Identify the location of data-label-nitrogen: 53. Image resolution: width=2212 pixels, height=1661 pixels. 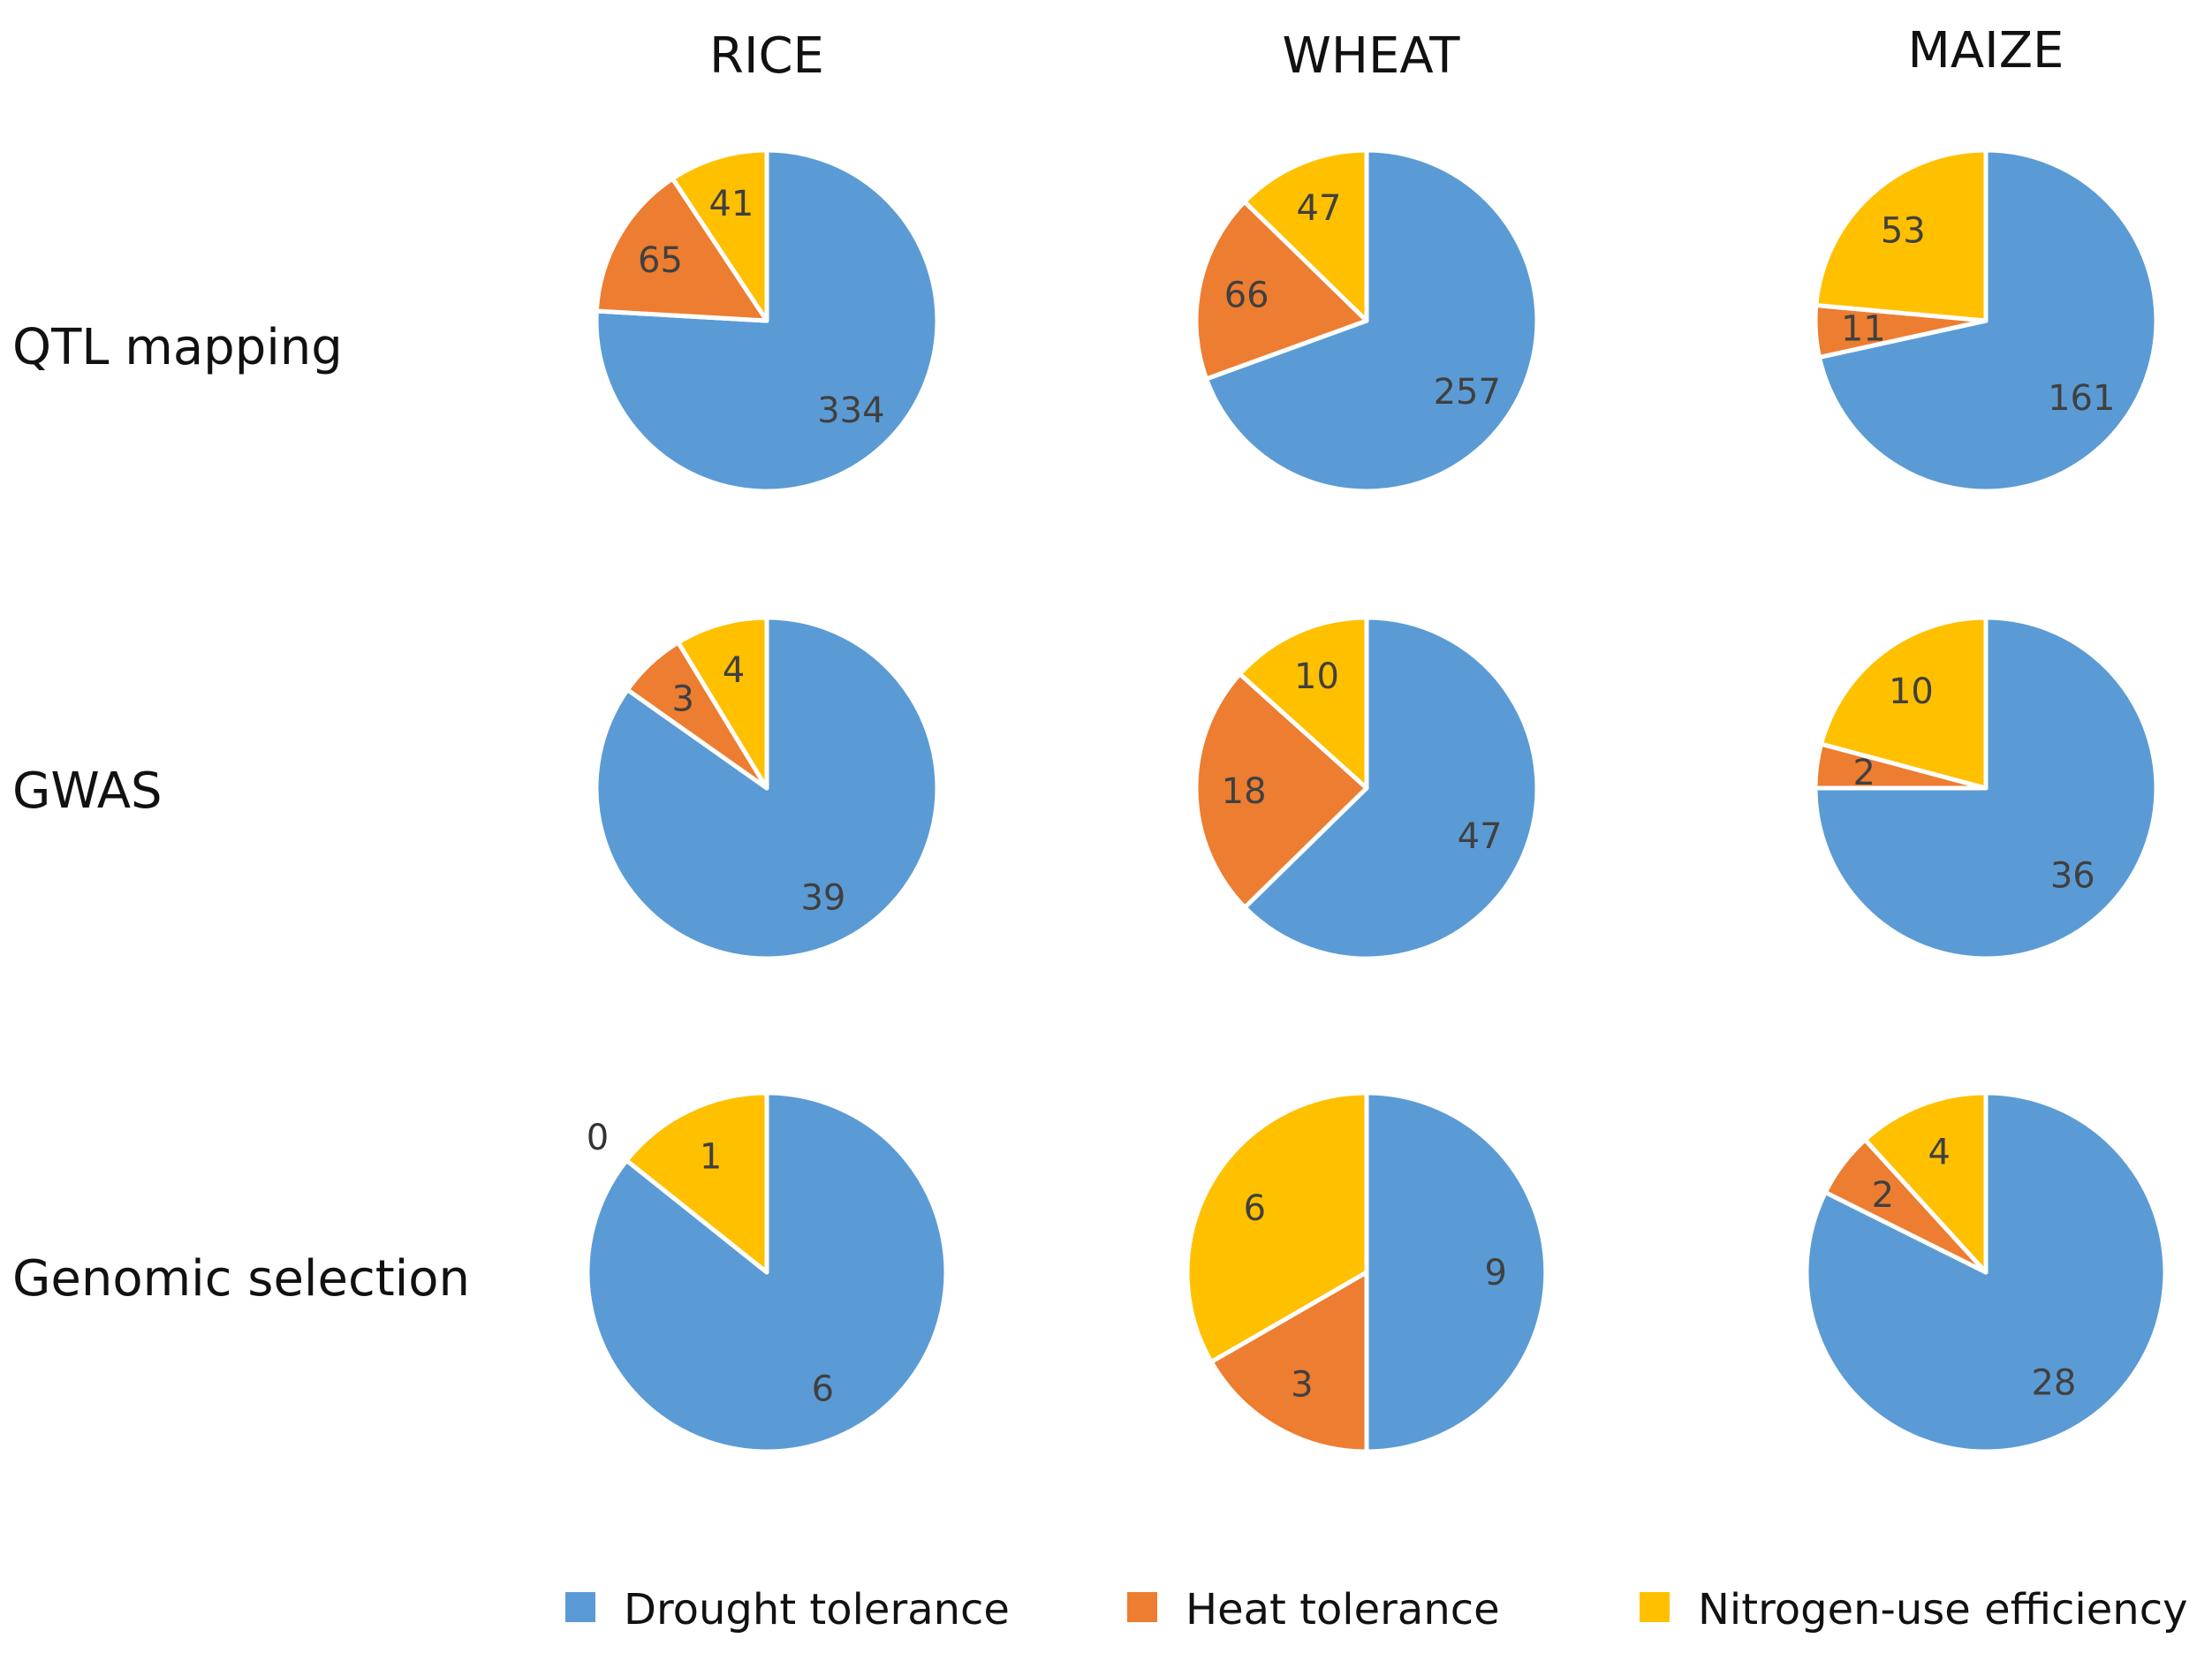
(1903, 231).